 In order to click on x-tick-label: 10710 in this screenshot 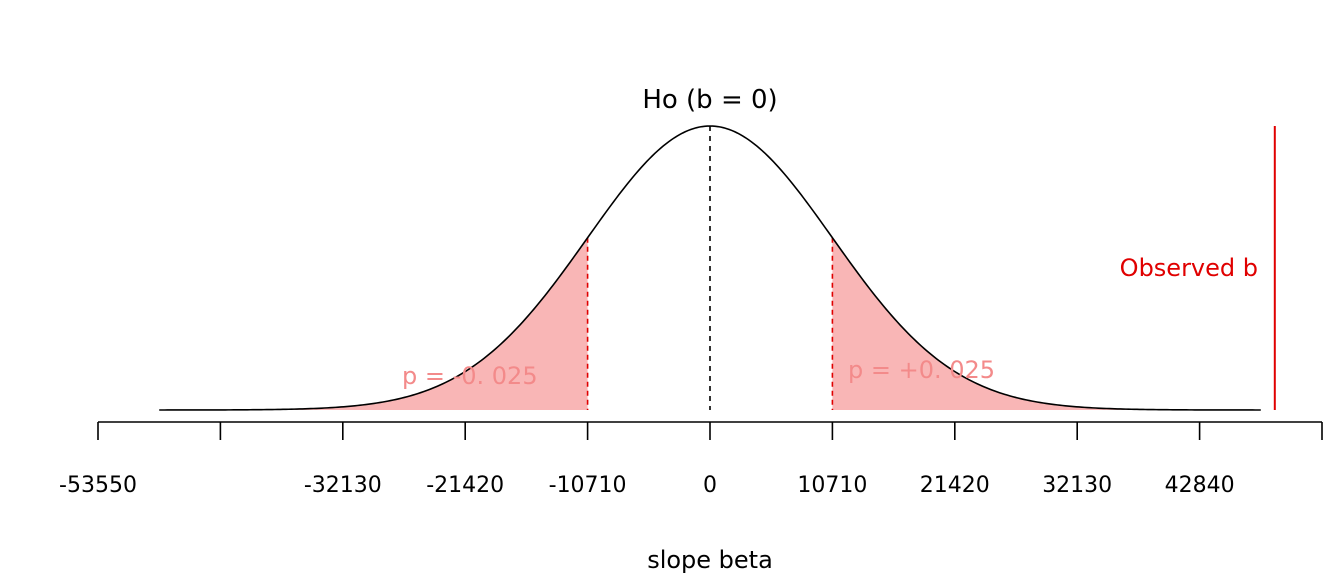, I will do `click(832, 485)`.